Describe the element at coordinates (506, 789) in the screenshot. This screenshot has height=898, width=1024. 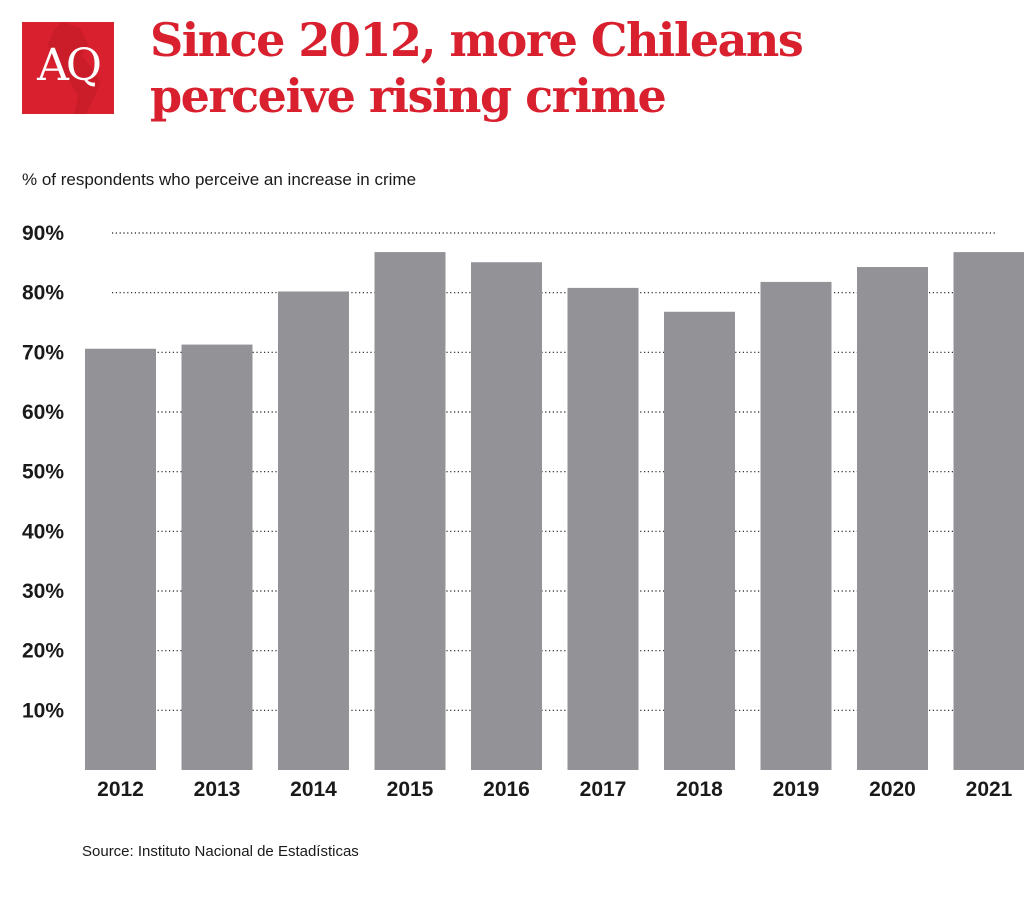
I see `x-tick-label: 2016` at that location.